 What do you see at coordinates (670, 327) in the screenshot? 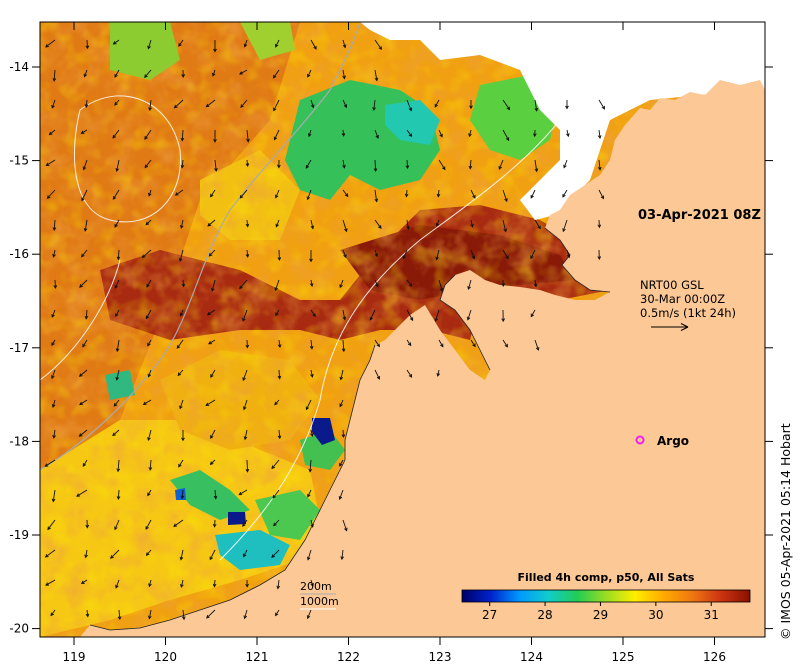
I see `scale-arrow` at bounding box center [670, 327].